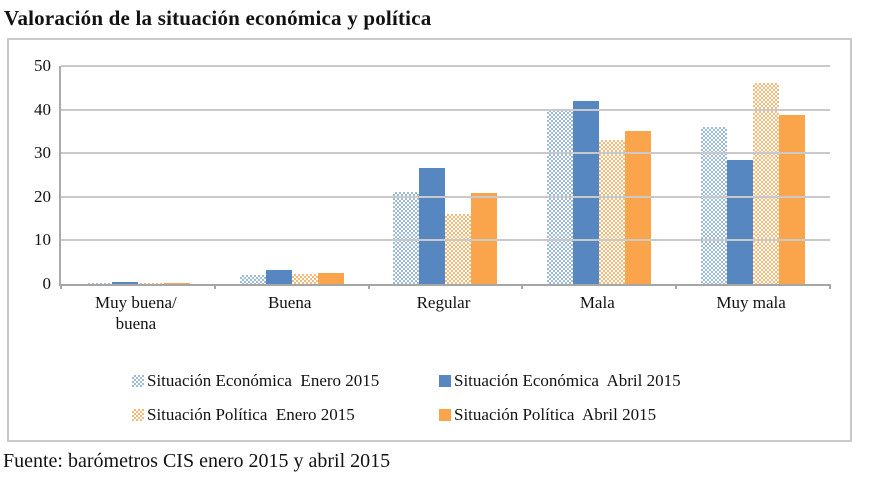 Image resolution: width=880 pixels, height=495 pixels. What do you see at coordinates (263, 380) in the screenshot?
I see `legend-label: Situación Económica Enero 2015` at bounding box center [263, 380].